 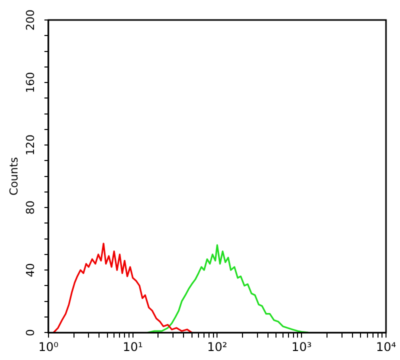 I want to click on y-tick-label: 40, so click(x=30, y=270).